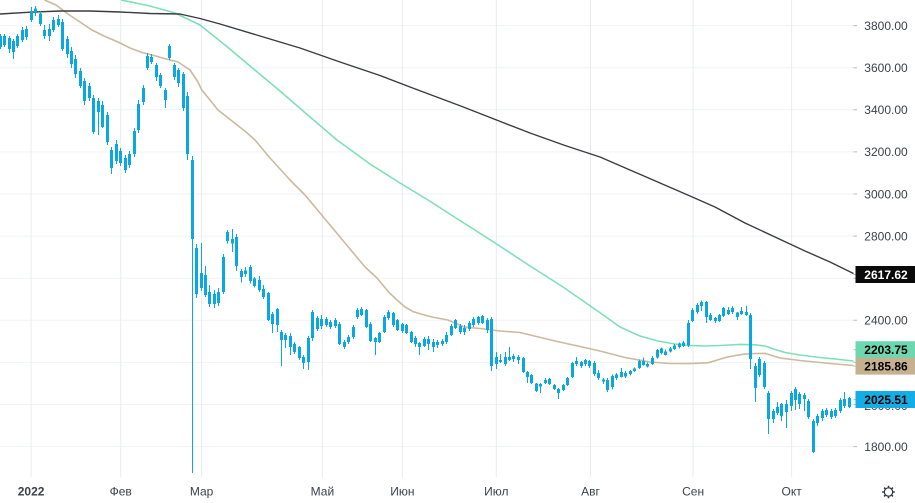  What do you see at coordinates (886, 194) in the screenshot?
I see `svg-text: 3000.00` at bounding box center [886, 194].